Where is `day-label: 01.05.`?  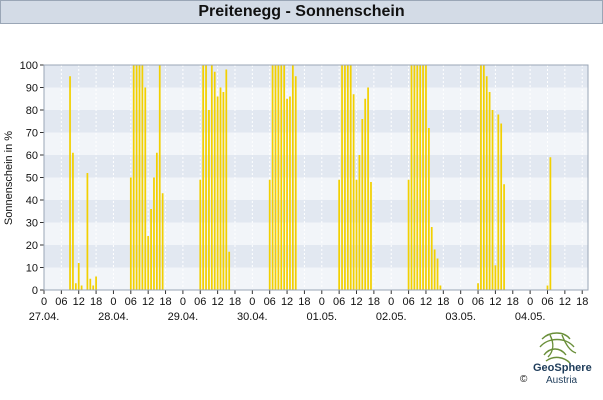 day-label: 01.05. is located at coordinates (321, 317).